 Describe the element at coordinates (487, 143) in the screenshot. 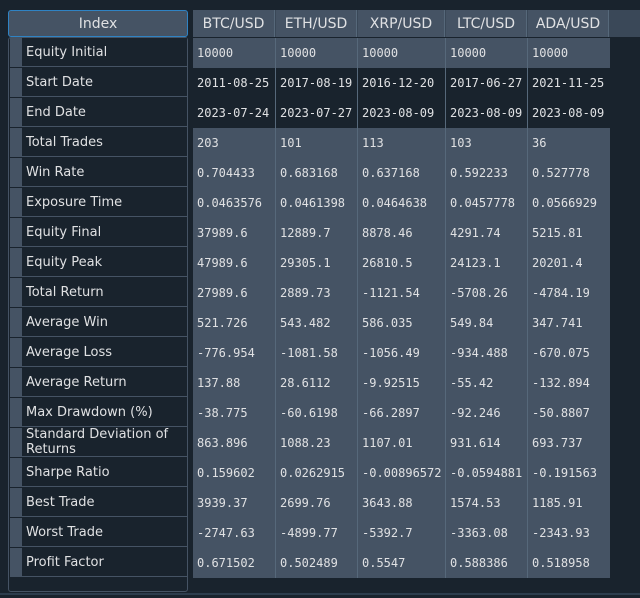

I see `table-cell: 103` at that location.